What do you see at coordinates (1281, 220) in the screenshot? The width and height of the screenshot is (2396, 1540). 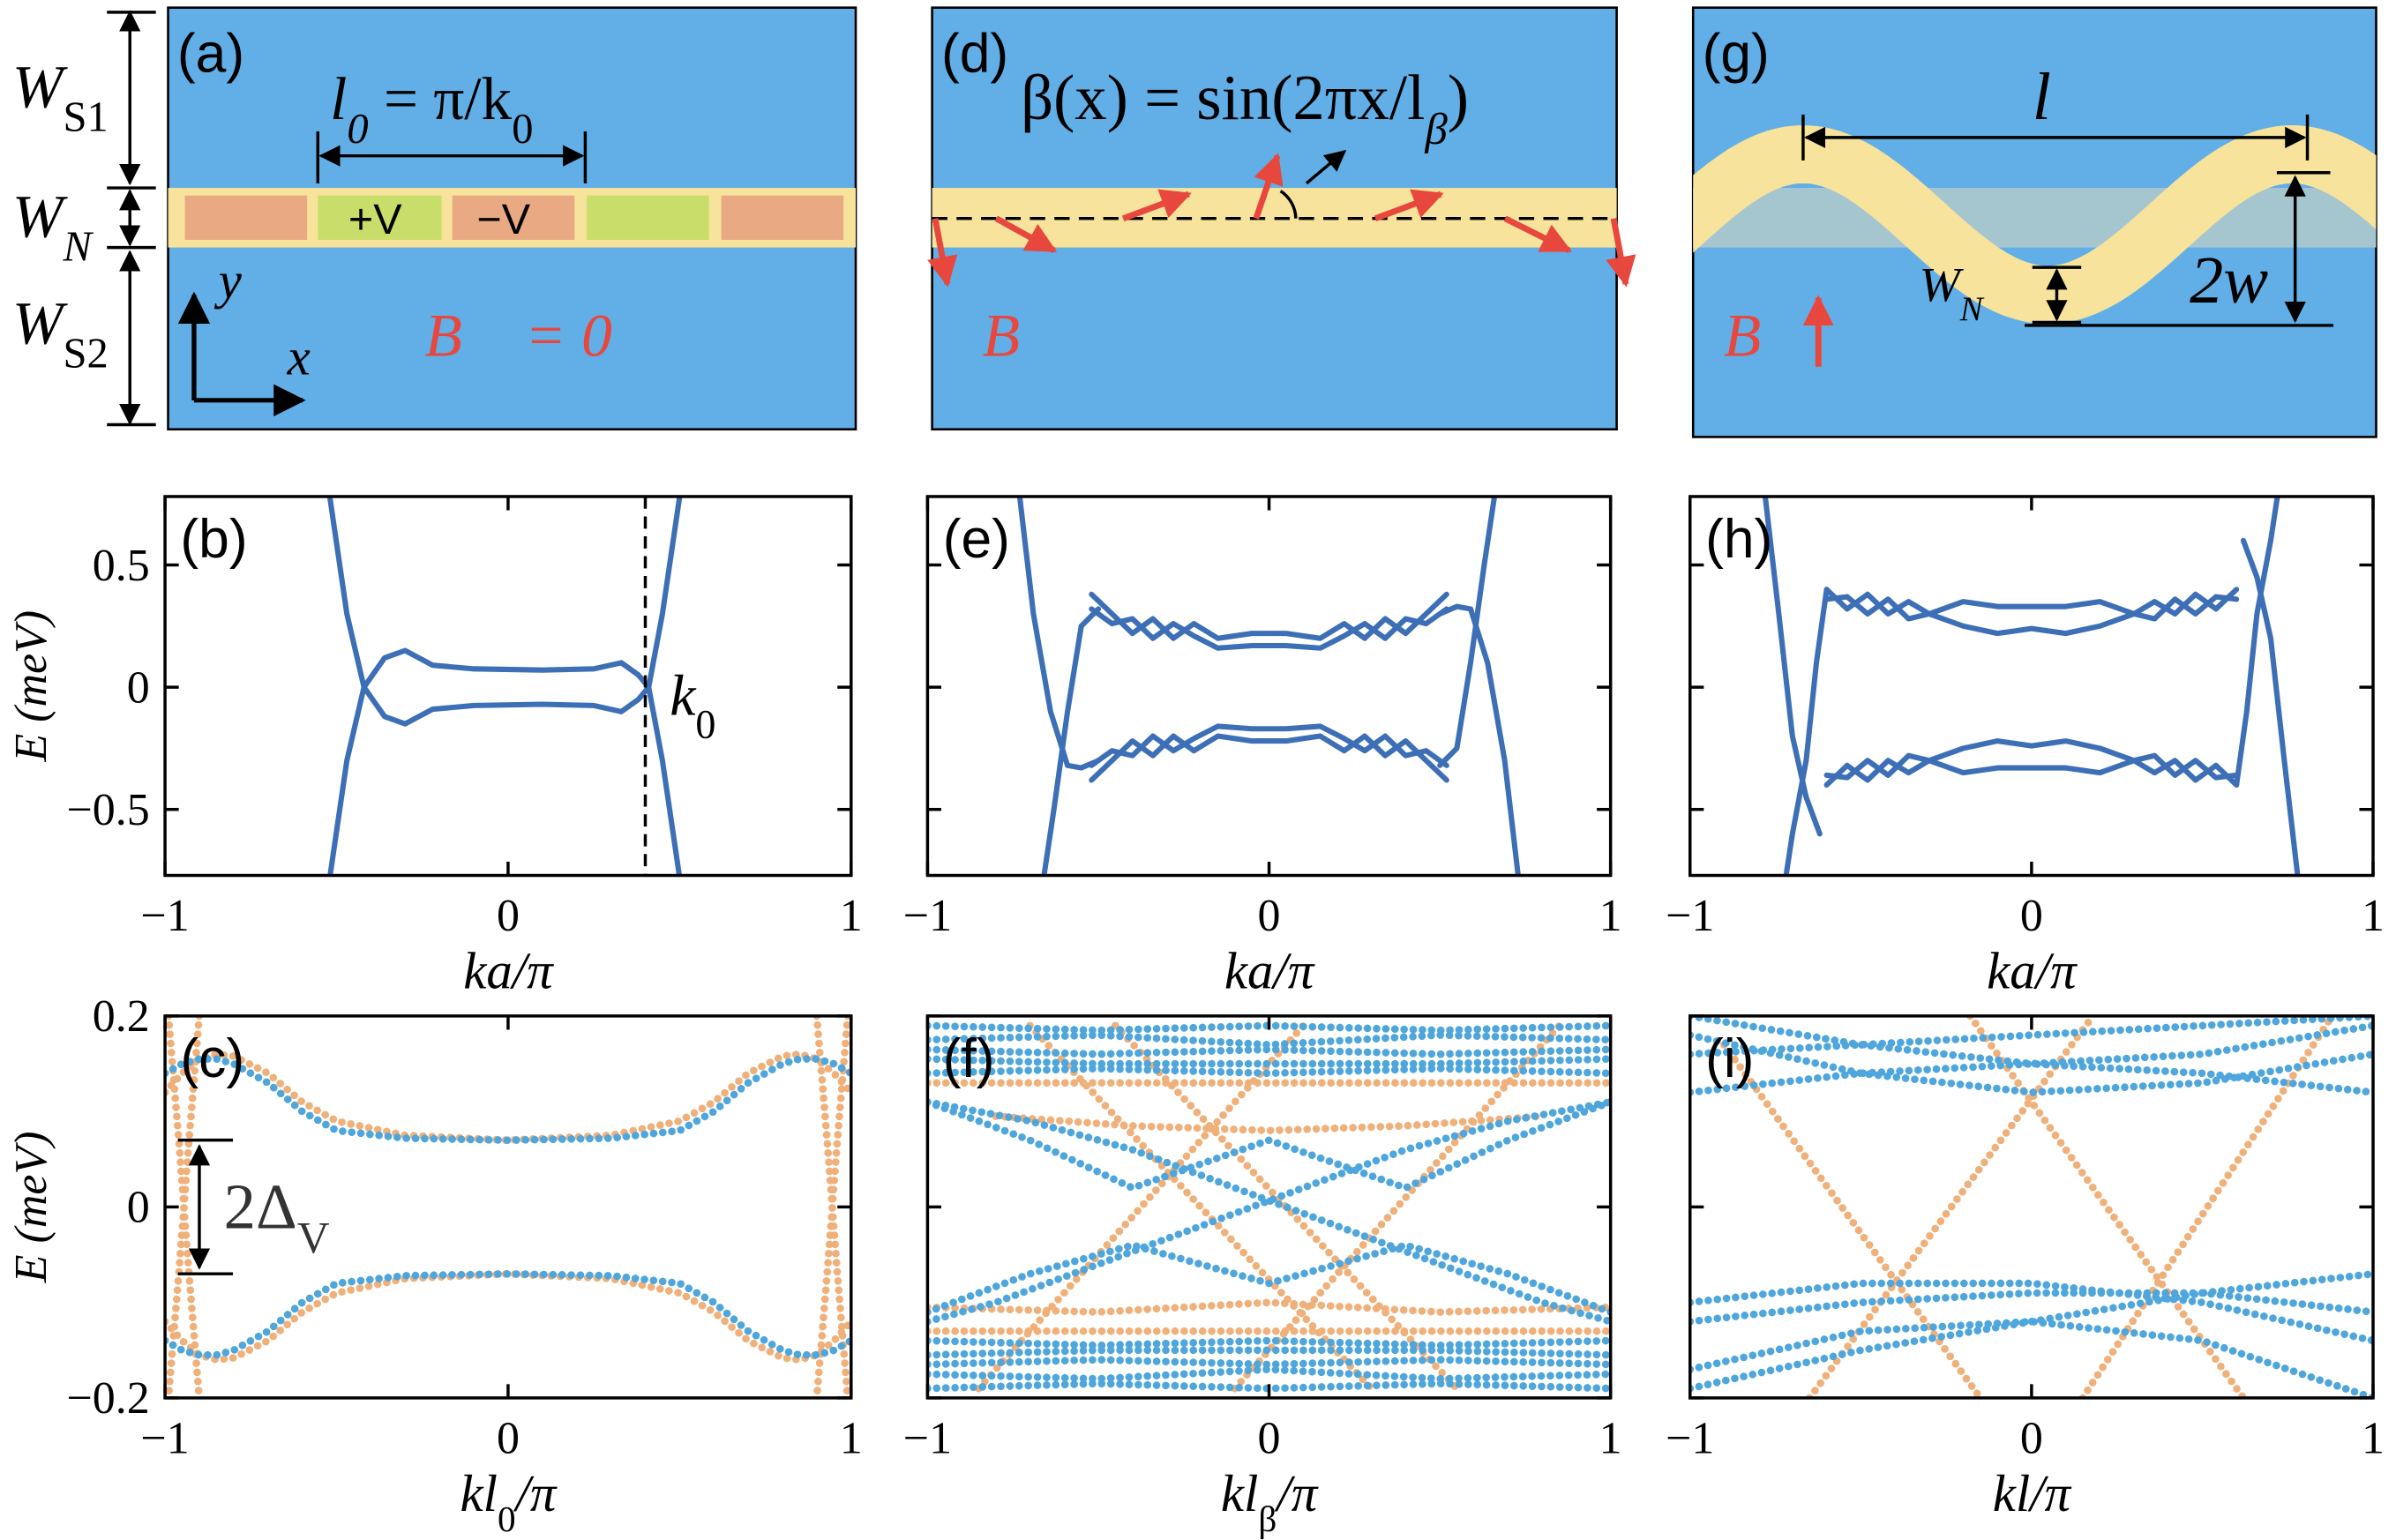 I see `spin-arrows` at bounding box center [1281, 220].